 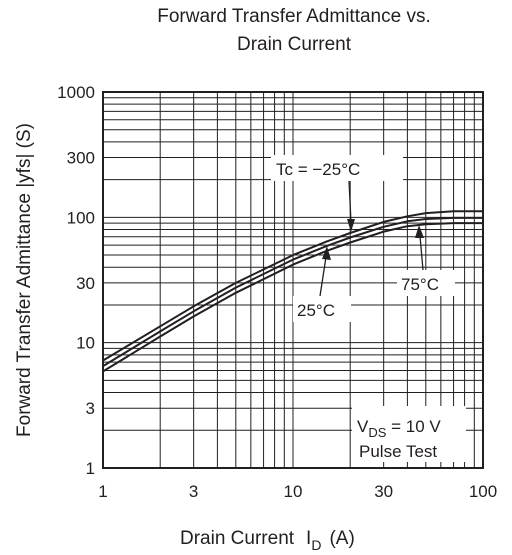 What do you see at coordinates (90, 408) in the screenshot?
I see `y-tick-label: 3` at bounding box center [90, 408].